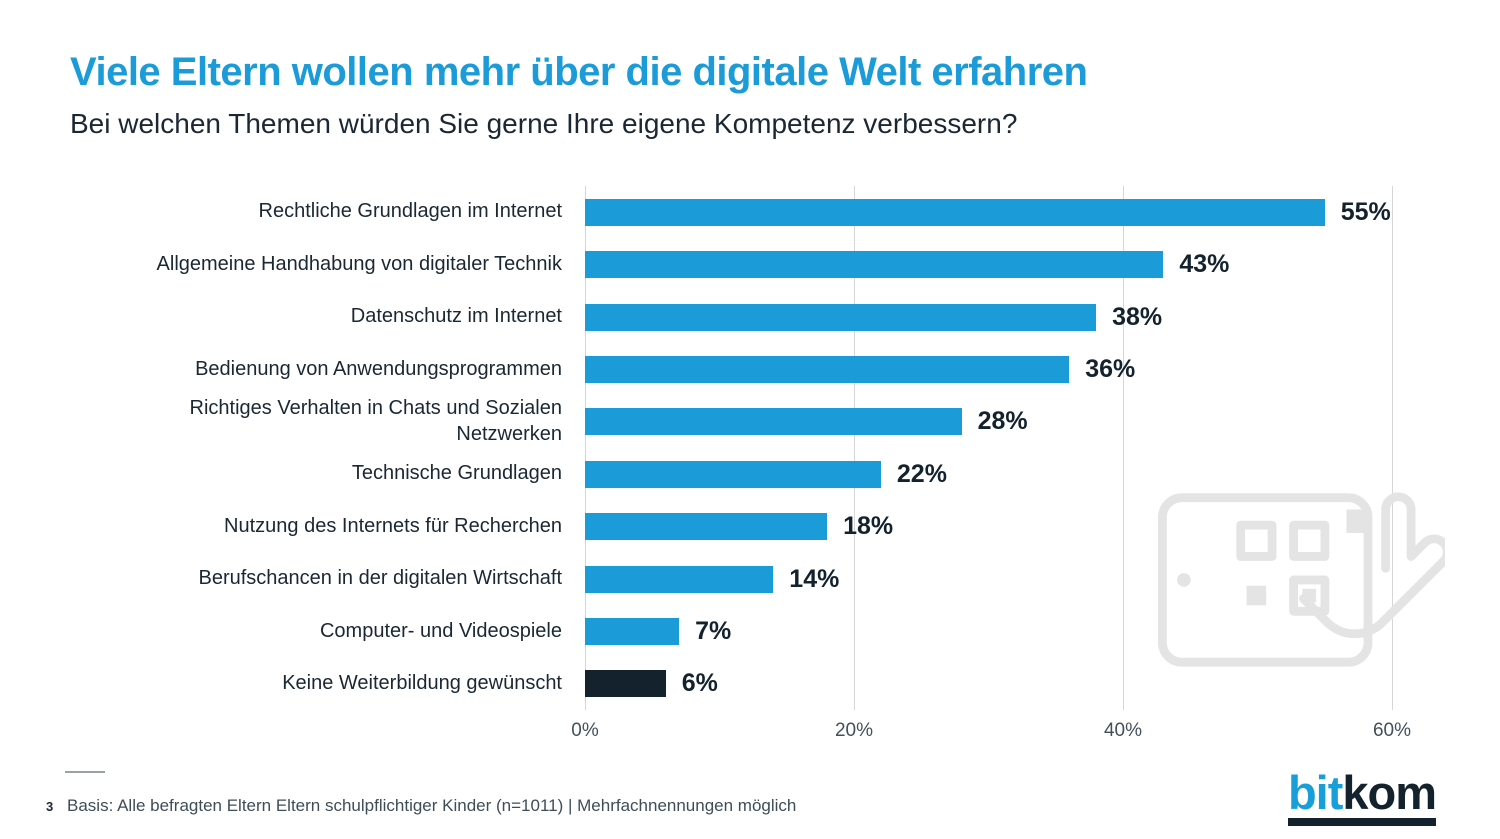  Describe the element at coordinates (1365, 211) in the screenshot. I see `bar-value-label: 55%` at that location.